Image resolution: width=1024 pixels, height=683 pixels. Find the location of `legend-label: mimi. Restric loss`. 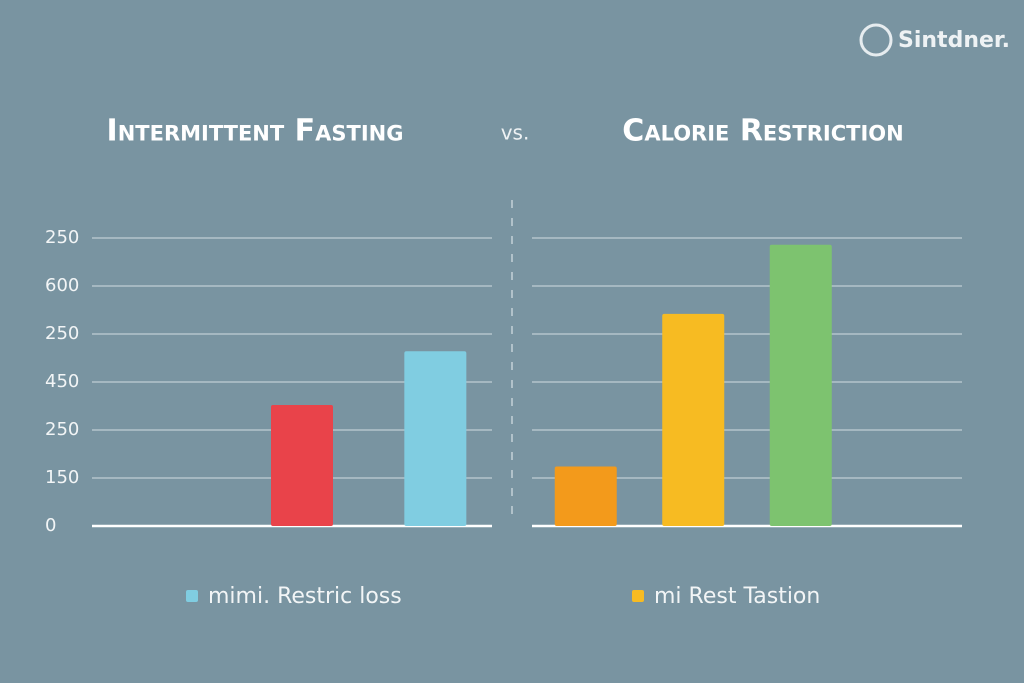

legend-label: mimi. Restric loss is located at coordinates (305, 596).